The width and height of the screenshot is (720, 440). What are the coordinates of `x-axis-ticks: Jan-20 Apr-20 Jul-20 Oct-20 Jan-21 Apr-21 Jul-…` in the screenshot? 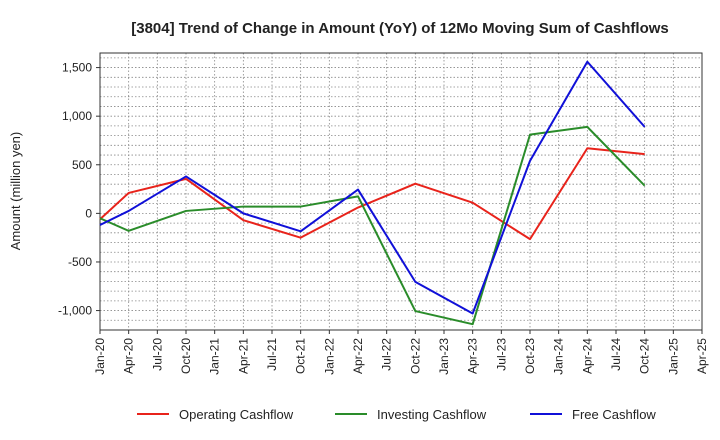 It's located at (401, 352).